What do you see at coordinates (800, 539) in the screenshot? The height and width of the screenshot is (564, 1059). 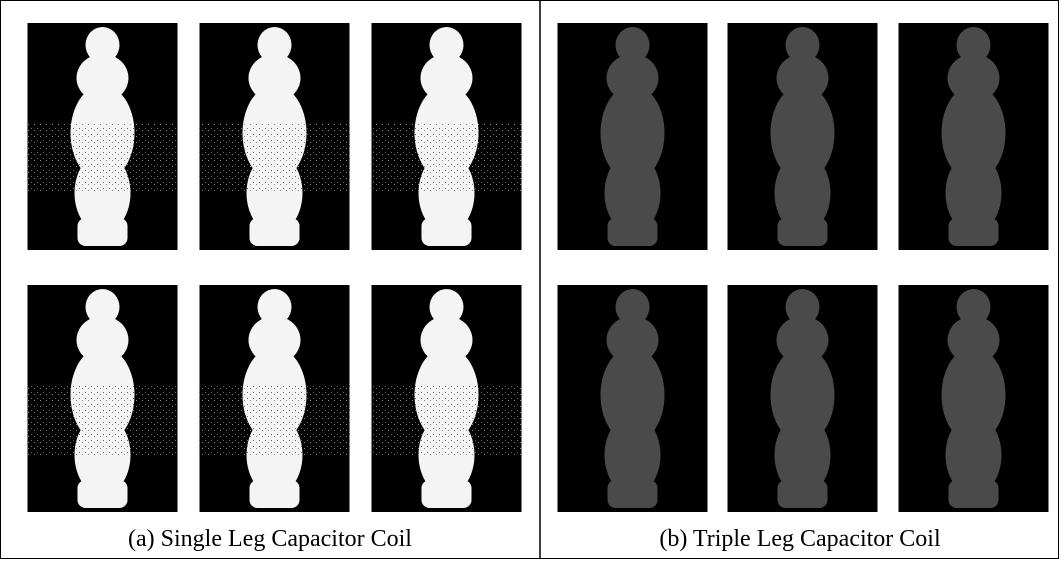 I see `caption: (b) Triple Leg Capacitor Coil` at bounding box center [800, 539].